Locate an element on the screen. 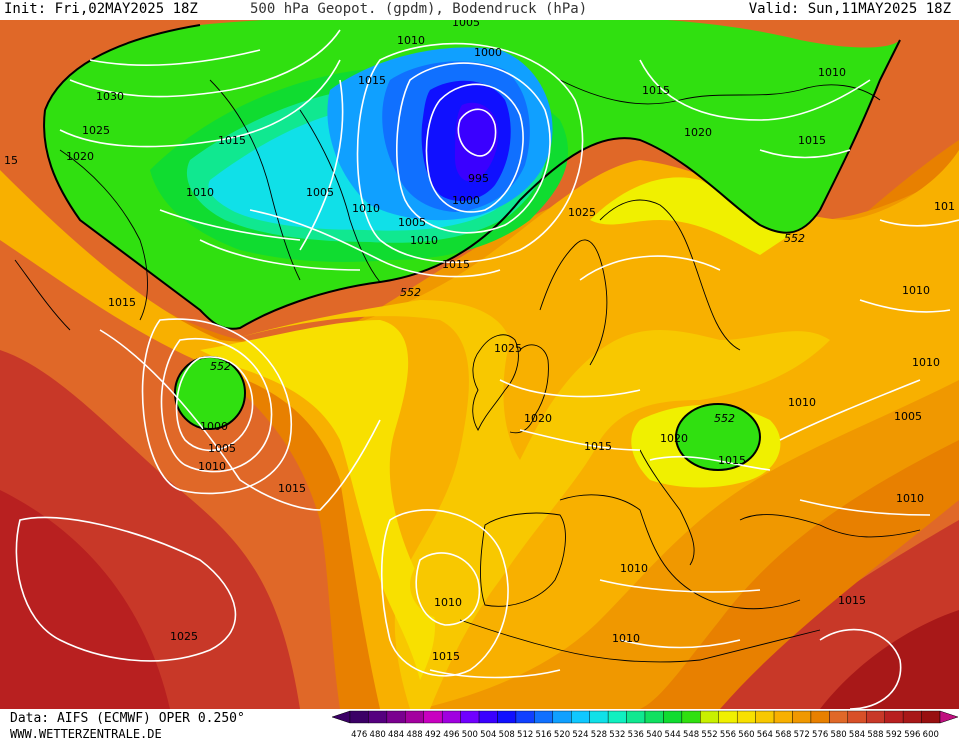  colorbar-arrow-low is located at coordinates (341, 717).